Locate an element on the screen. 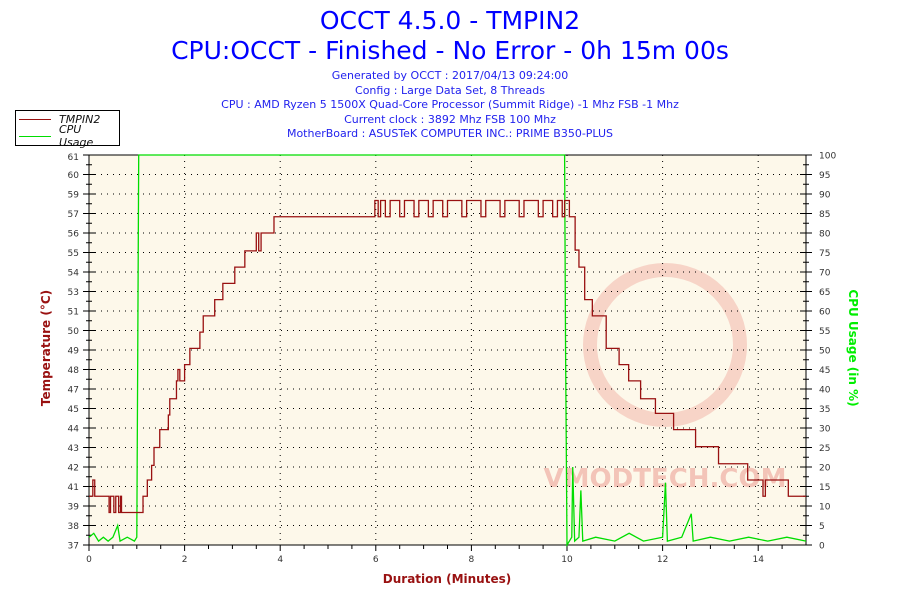 Image resolution: width=900 pixels, height=600 pixels. x-tick-label: 6 is located at coordinates (376, 560).